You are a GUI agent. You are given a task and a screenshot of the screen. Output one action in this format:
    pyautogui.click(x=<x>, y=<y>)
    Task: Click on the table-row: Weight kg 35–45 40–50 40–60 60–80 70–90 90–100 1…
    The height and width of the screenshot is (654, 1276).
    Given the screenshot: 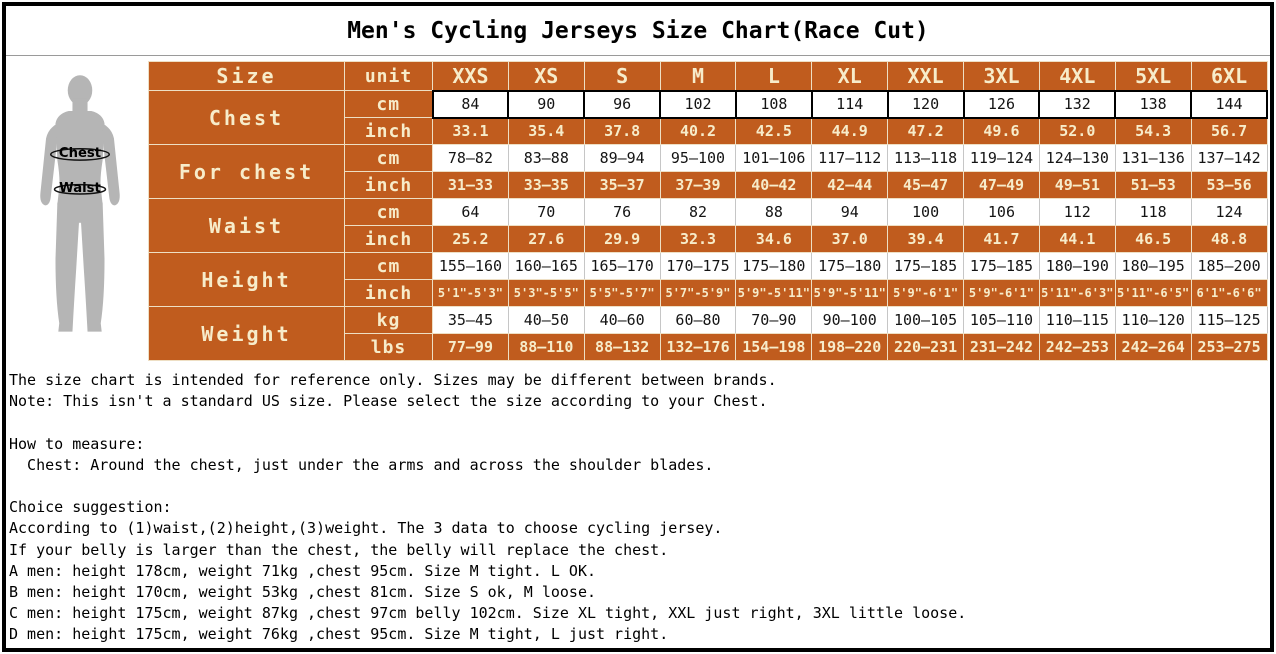 What is the action you would take?
    pyautogui.click(x=708, y=333)
    